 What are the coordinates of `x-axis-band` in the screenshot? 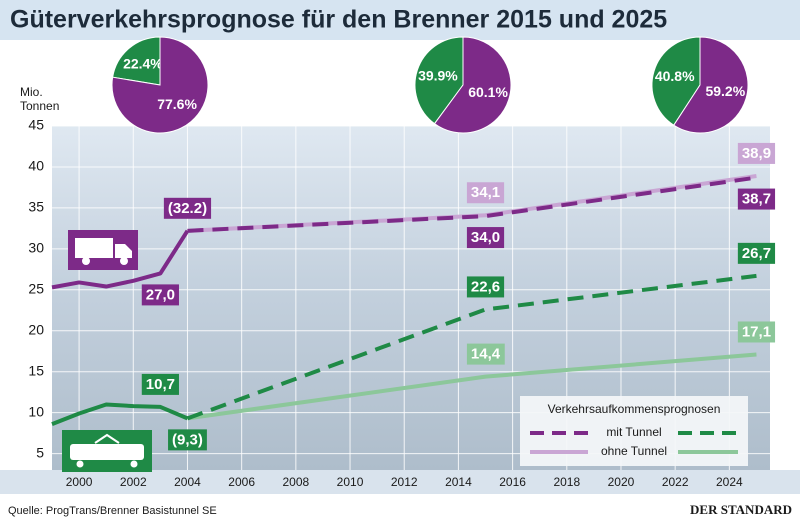 It's located at (400, 482).